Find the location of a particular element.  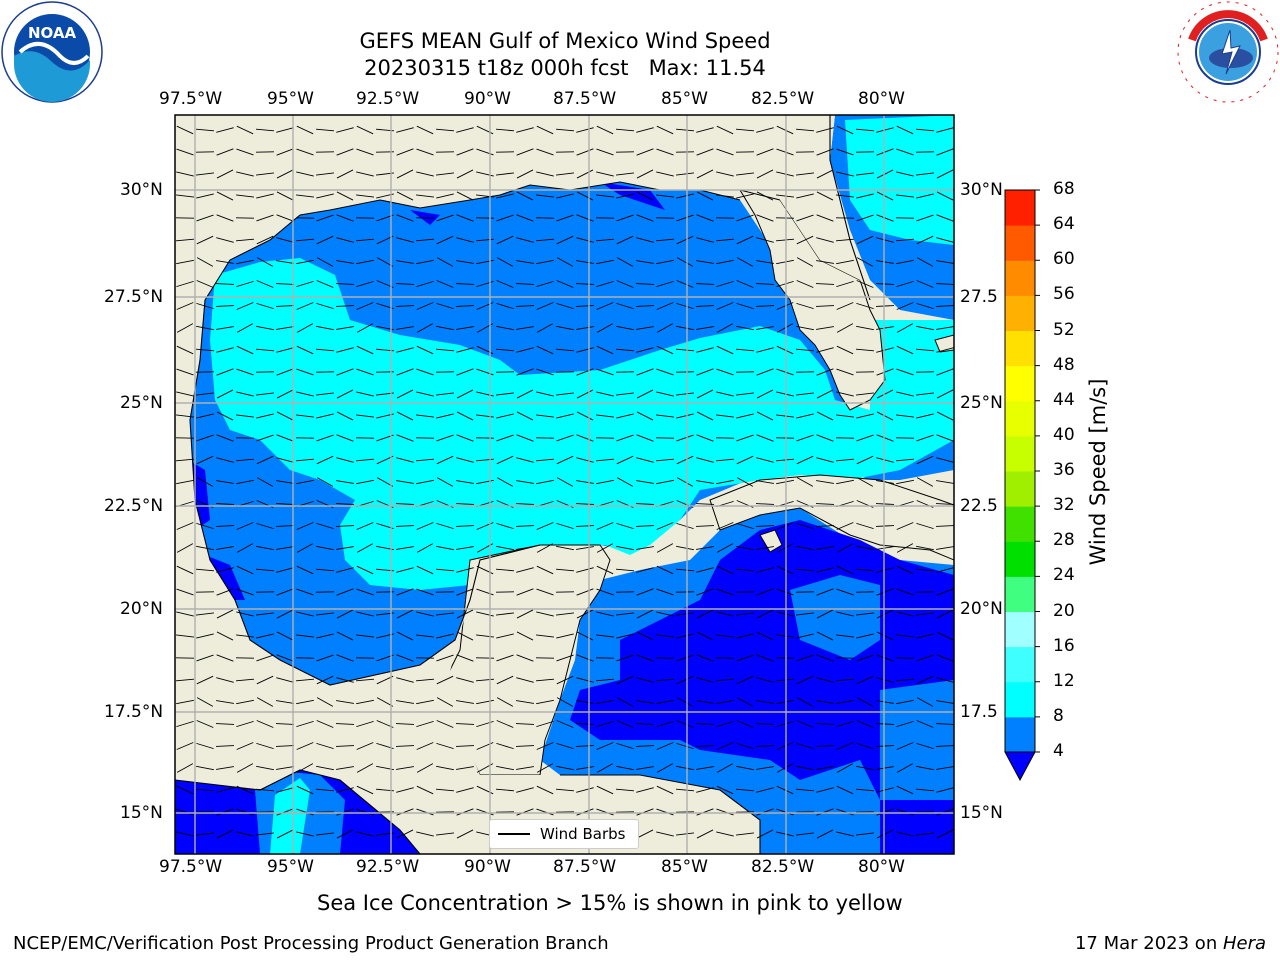

lat-label-left-0: 30°N is located at coordinates (141, 190).